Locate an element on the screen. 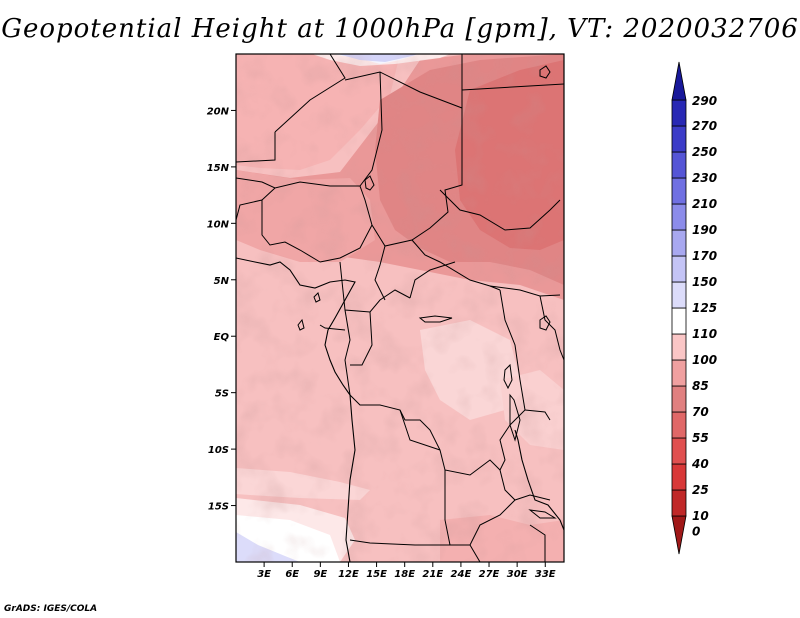  colorbar-level-label: 110 is located at coordinates (704, 334).